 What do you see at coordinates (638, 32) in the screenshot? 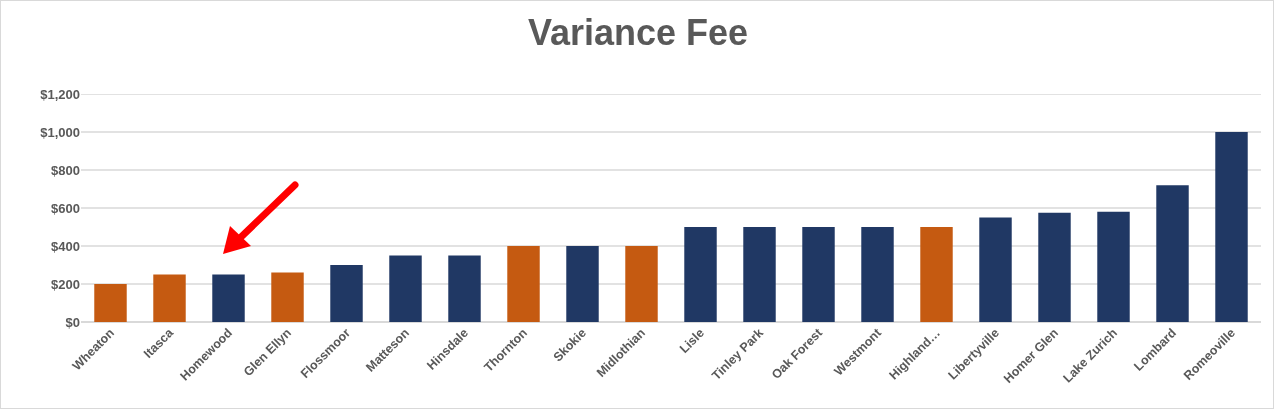
I see `chart-title: Variance Fee` at bounding box center [638, 32].